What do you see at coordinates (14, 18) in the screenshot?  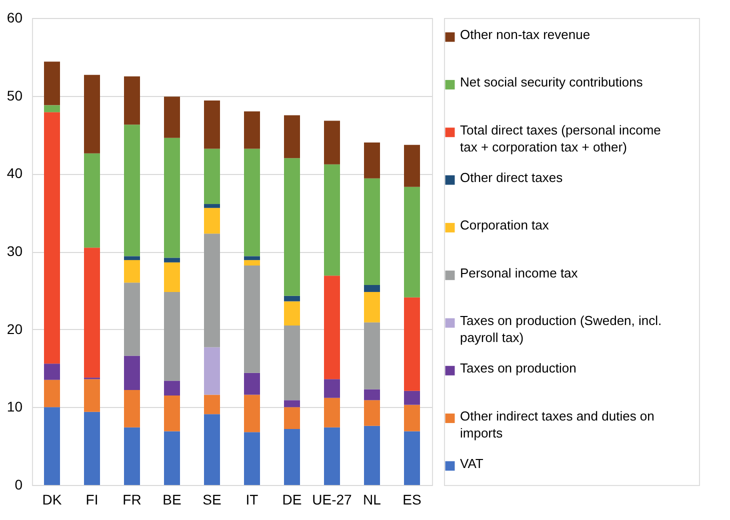 I see `y-tick-label: 60` at bounding box center [14, 18].